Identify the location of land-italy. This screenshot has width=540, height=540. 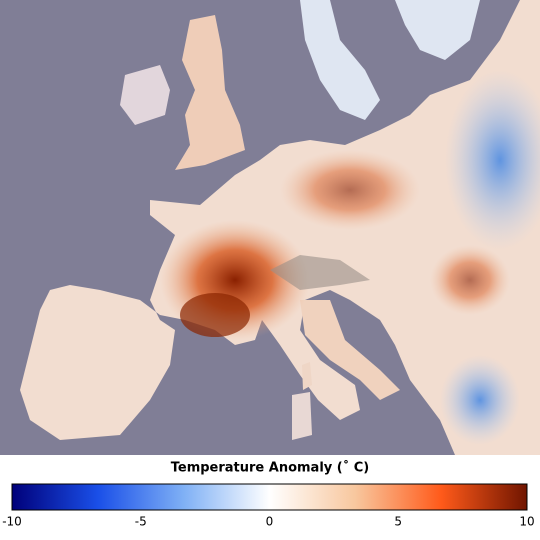
(350, 350).